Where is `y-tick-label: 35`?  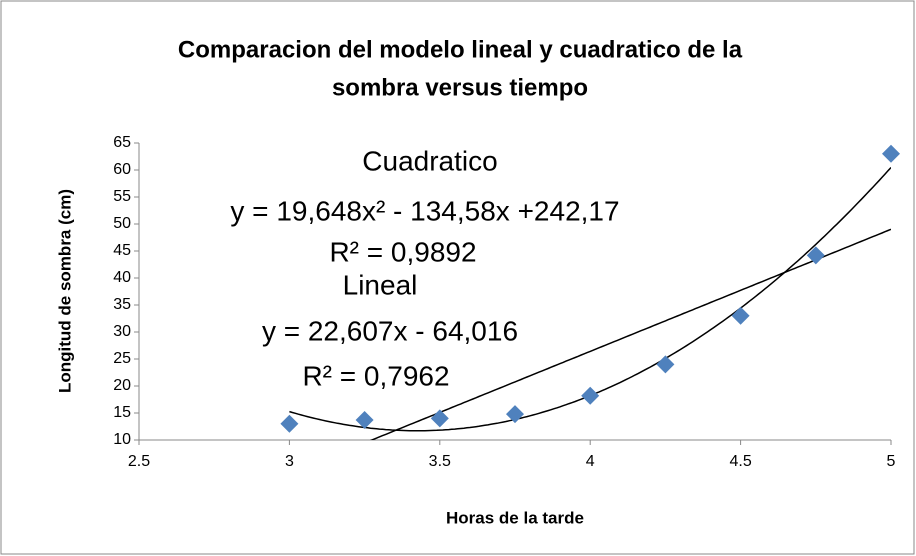
y-tick-label: 35 is located at coordinates (122, 304).